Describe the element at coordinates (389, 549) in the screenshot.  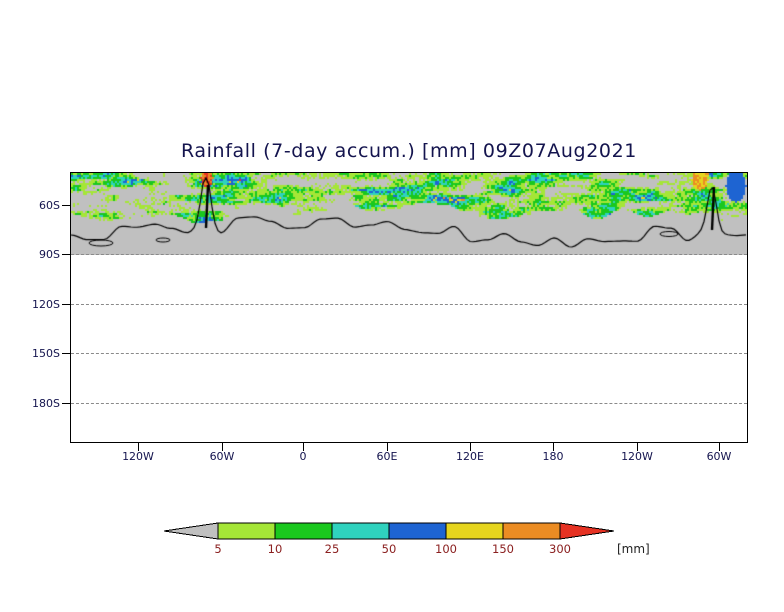
I see `colorbar-label: 50` at that location.